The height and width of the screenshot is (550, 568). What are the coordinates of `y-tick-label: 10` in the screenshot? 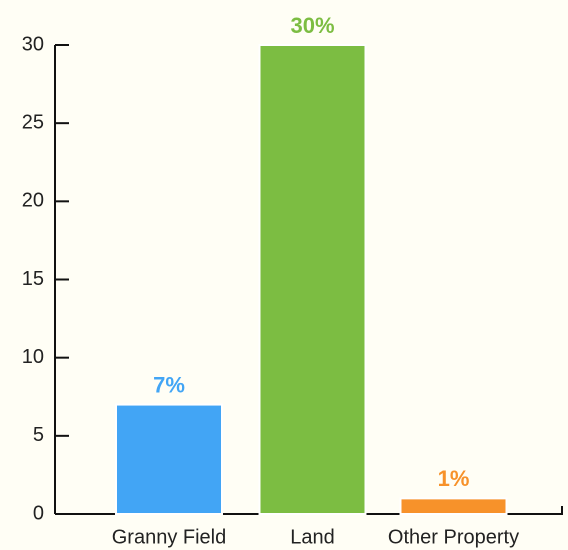 It's located at (33, 357).